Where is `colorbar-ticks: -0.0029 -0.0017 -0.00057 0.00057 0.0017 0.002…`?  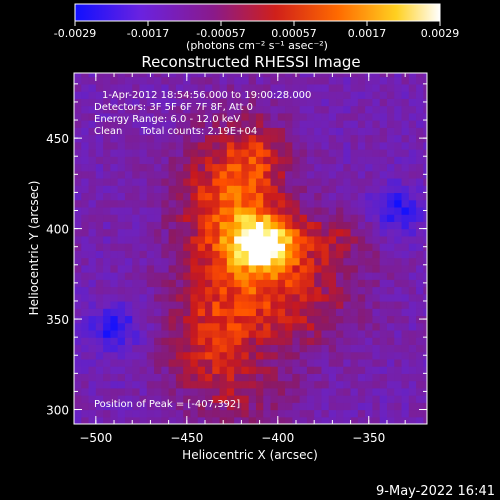
colorbar-ticks: -0.0029 -0.0017 -0.00057 0.00057 0.0017 0.002… is located at coordinates (256, 30).